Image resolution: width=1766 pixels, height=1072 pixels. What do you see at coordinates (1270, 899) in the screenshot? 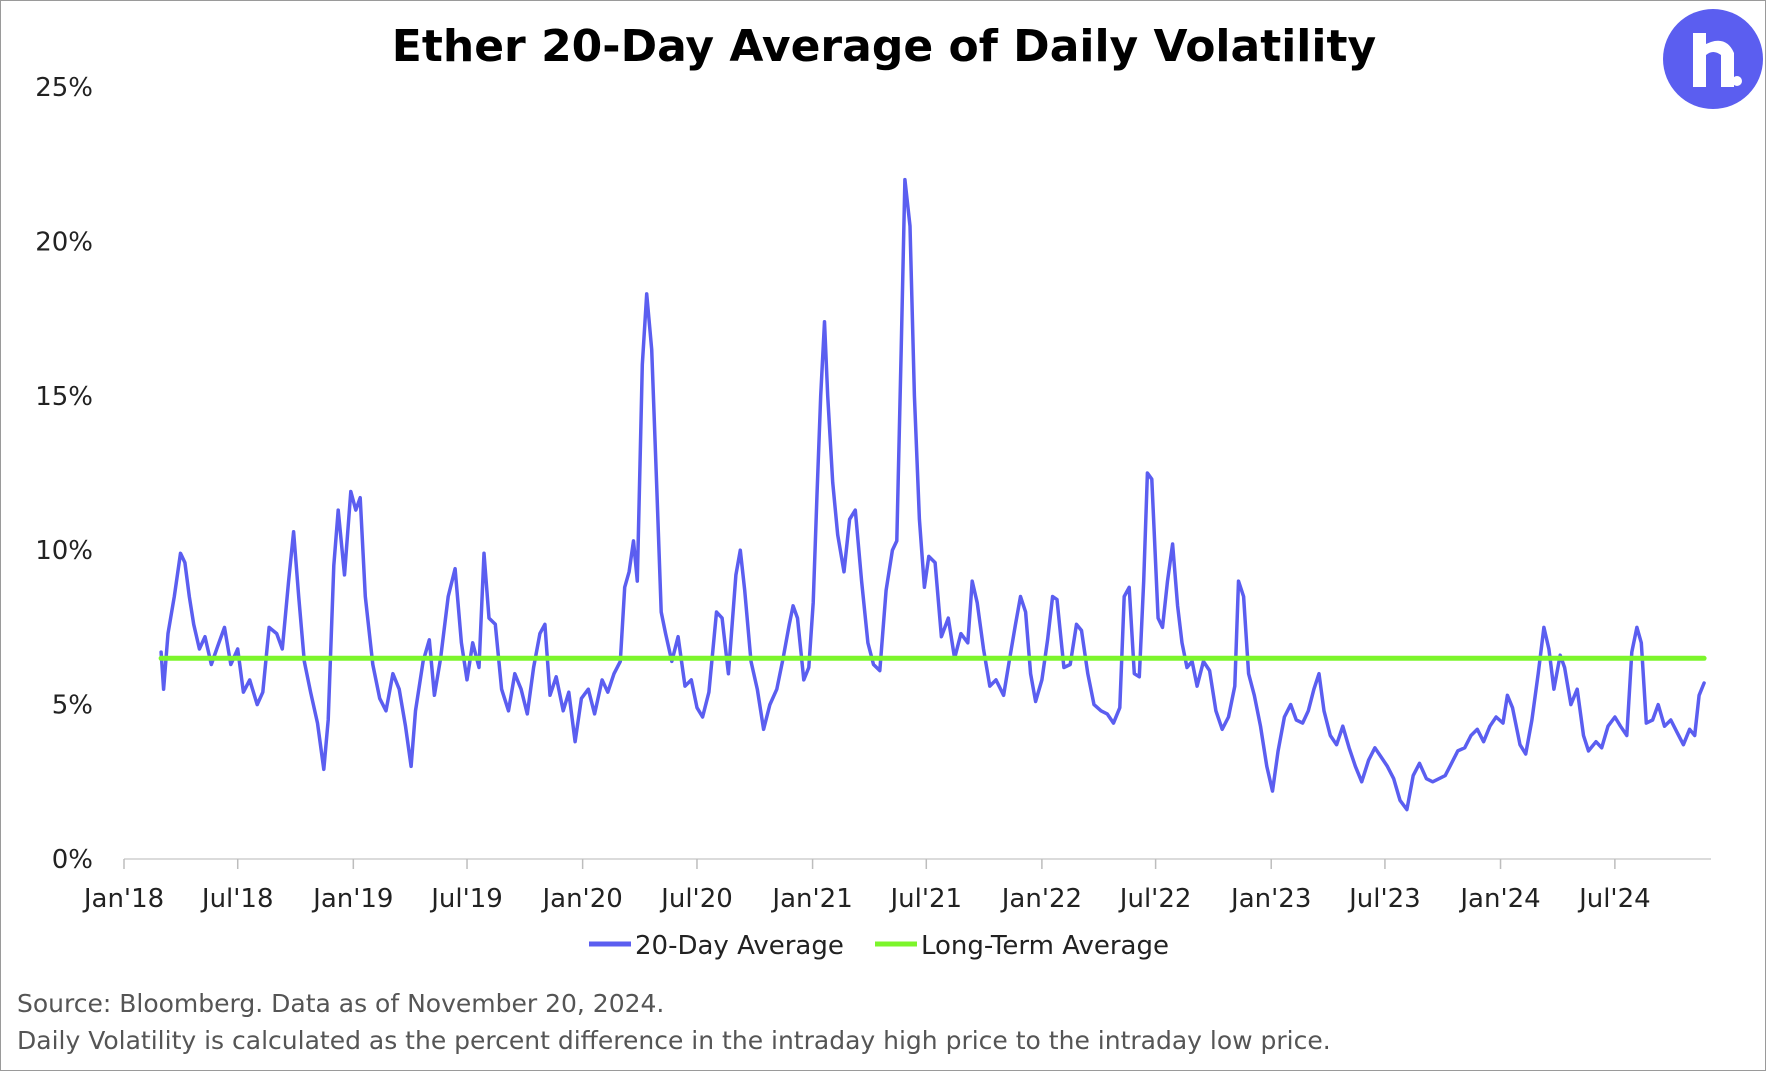
I see `x-tick-label: Jan'23` at bounding box center [1270, 899].